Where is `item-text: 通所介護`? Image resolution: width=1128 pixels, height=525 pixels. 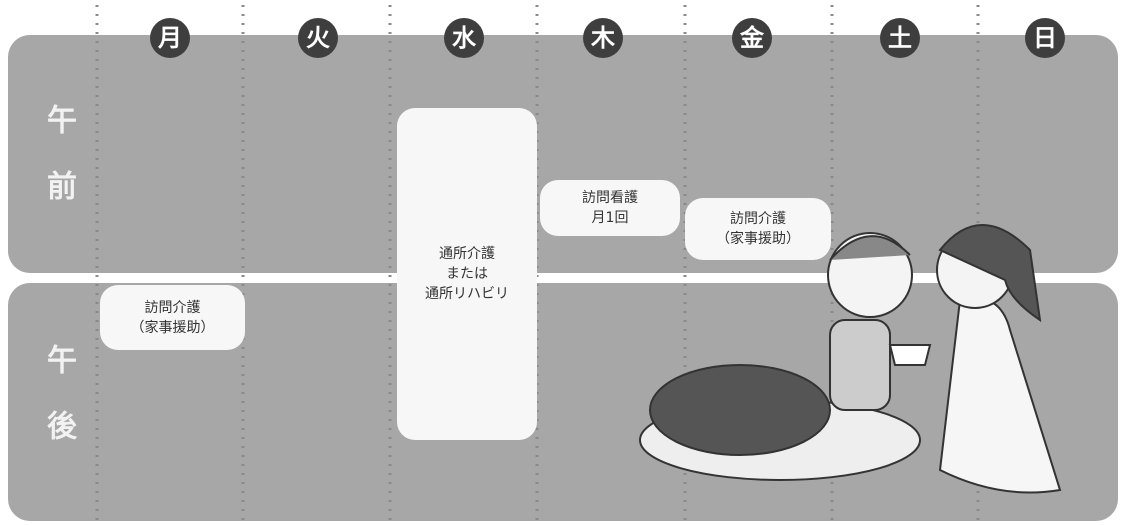
item-text: 通所介護 is located at coordinates (467, 254).